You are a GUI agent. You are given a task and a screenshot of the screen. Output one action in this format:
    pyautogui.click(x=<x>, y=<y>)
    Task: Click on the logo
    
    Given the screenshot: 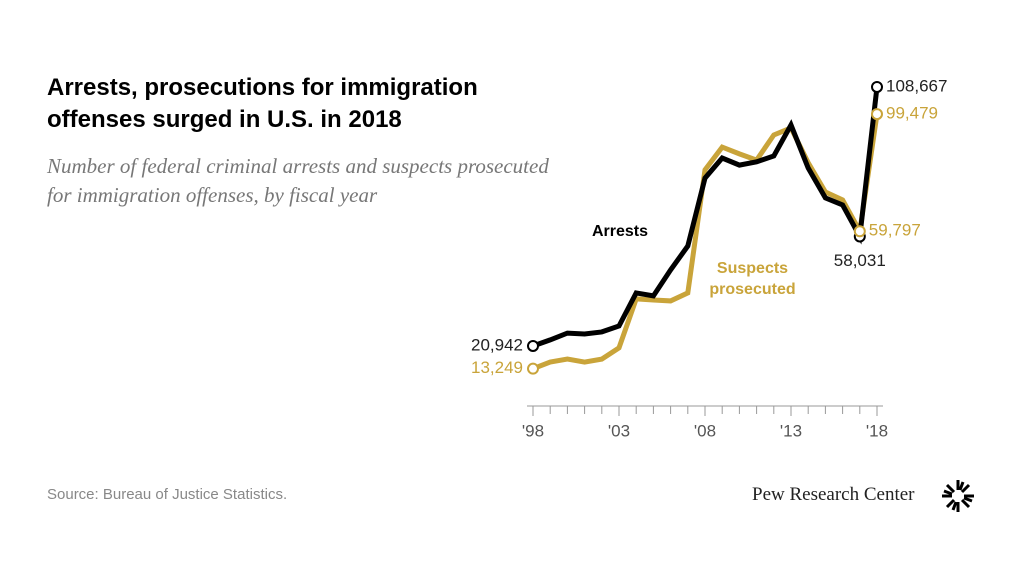 What is the action you would take?
    pyautogui.click(x=958, y=496)
    